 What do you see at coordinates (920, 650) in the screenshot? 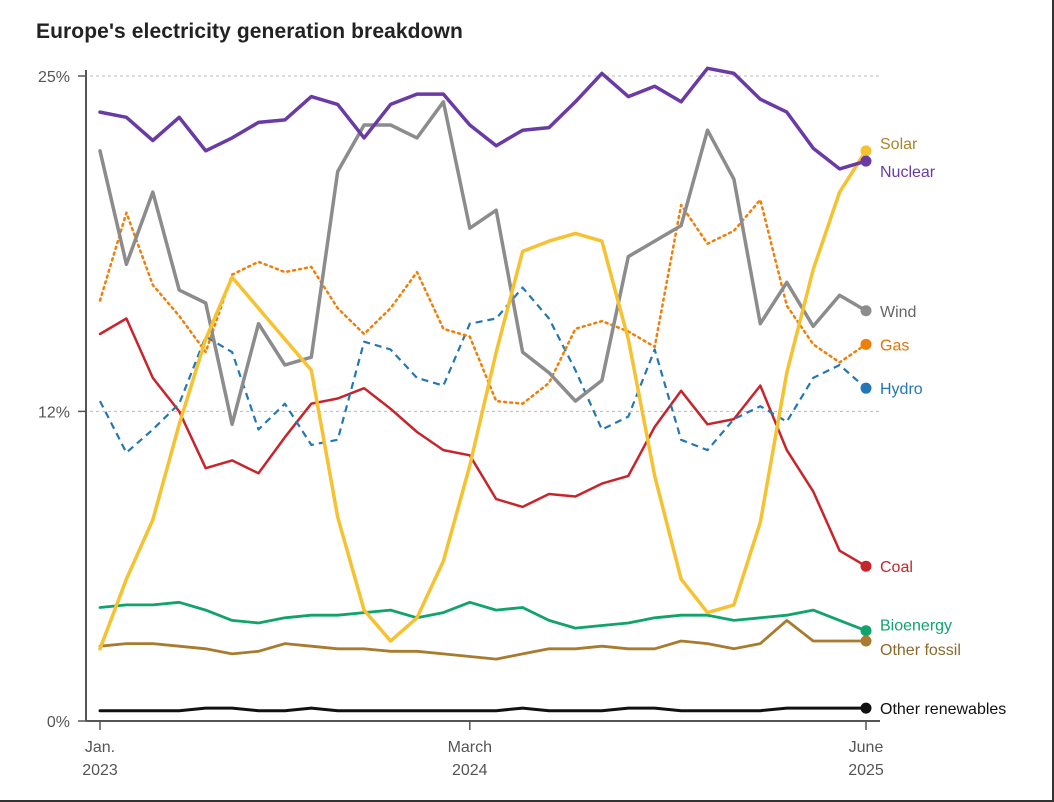
I see `series-label-other-fossil: Other fossil` at bounding box center [920, 650].